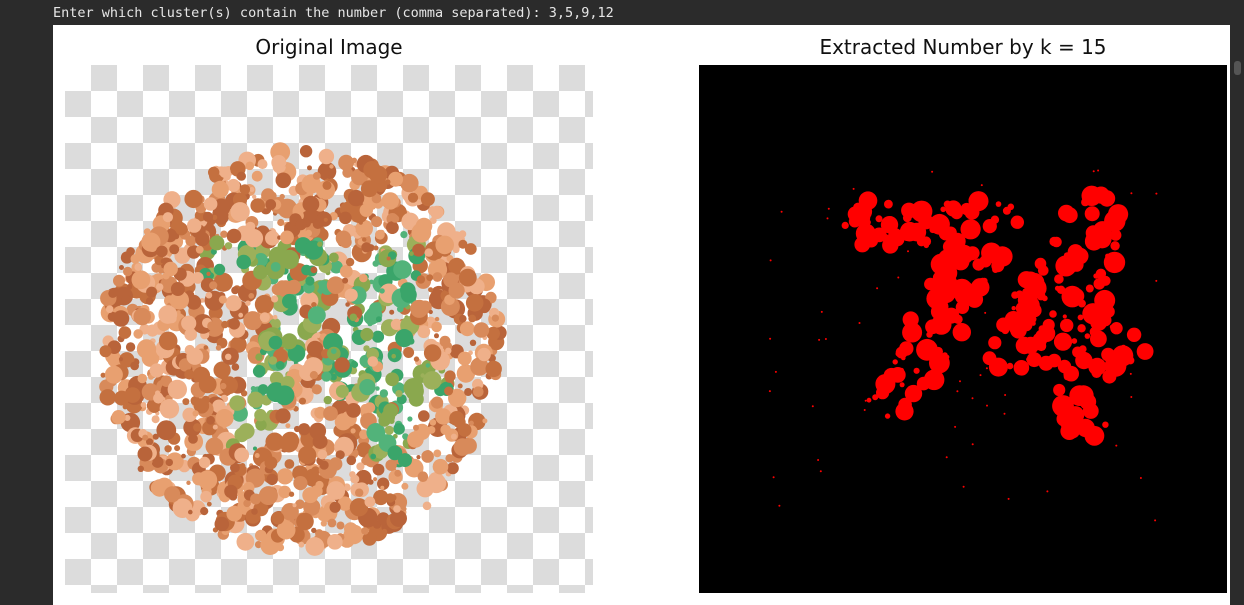 The width and height of the screenshot is (1244, 605). What do you see at coordinates (329, 47) in the screenshot?
I see `original-image-title: Original Image` at bounding box center [329, 47].